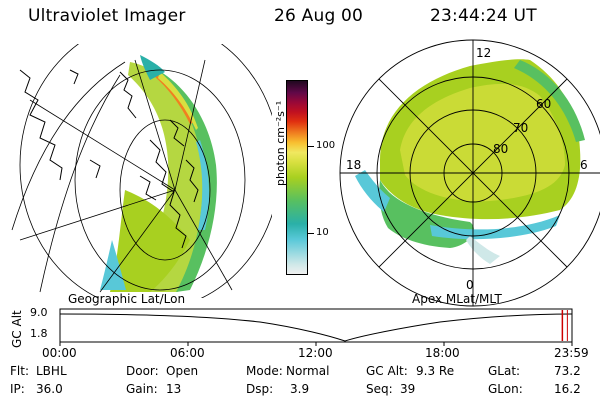 This screenshot has width=600, height=400. What do you see at coordinates (483, 16) in the screenshot?
I see `time-label: 23:44:24 UT` at bounding box center [483, 16].